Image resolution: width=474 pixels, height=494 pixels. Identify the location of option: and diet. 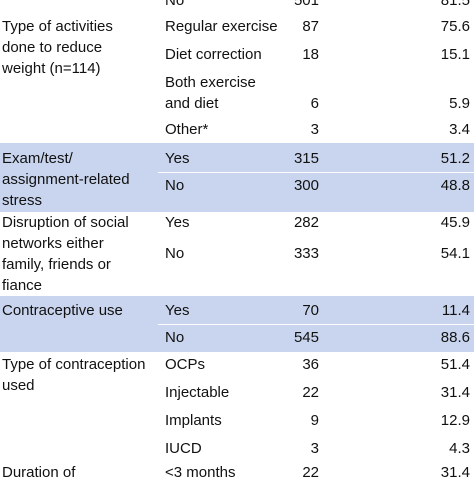
(192, 103).